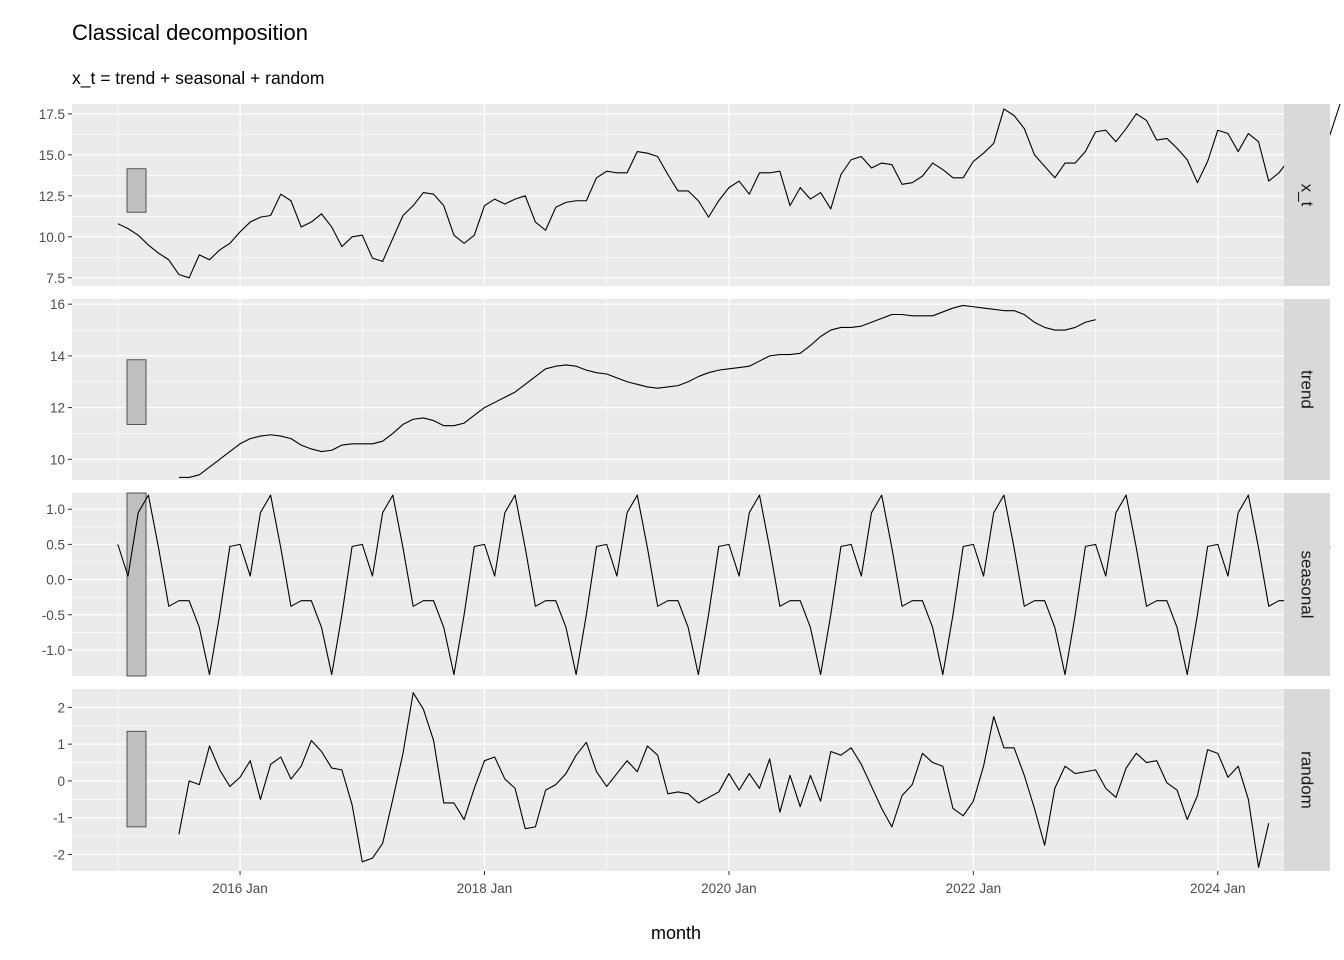  I want to click on chart-subtitle: x_t = trend + seasonal + random, so click(198, 78).